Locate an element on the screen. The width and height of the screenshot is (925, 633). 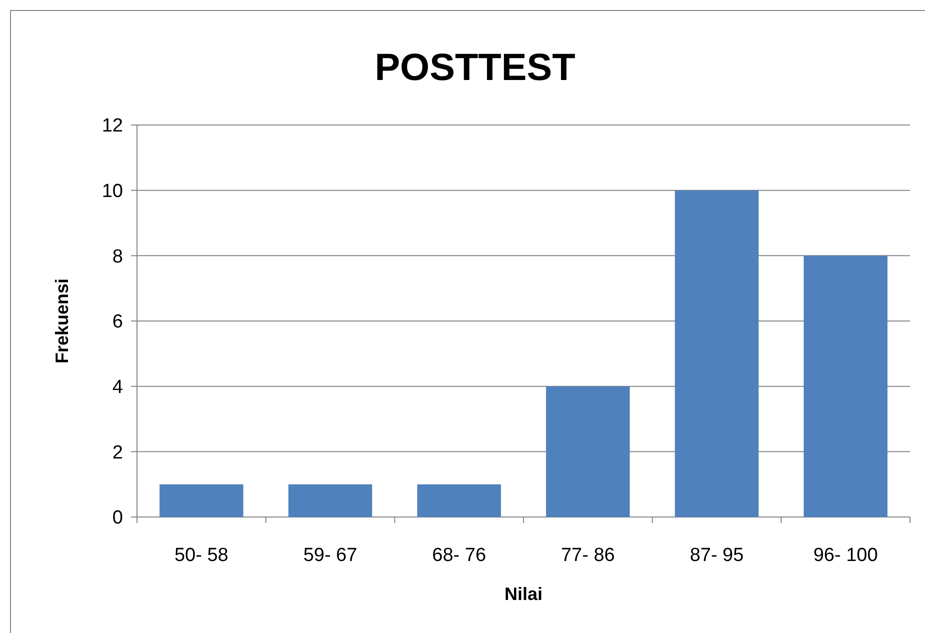
y-tick-label: 4 is located at coordinates (118, 387).